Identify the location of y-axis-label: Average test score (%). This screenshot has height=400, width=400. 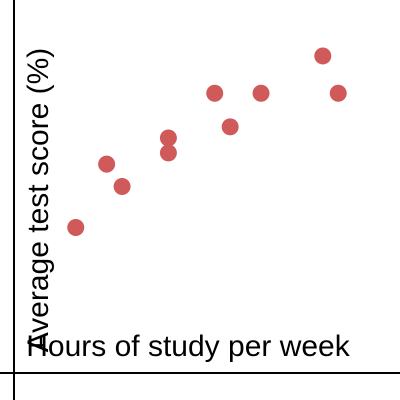
(38, 200).